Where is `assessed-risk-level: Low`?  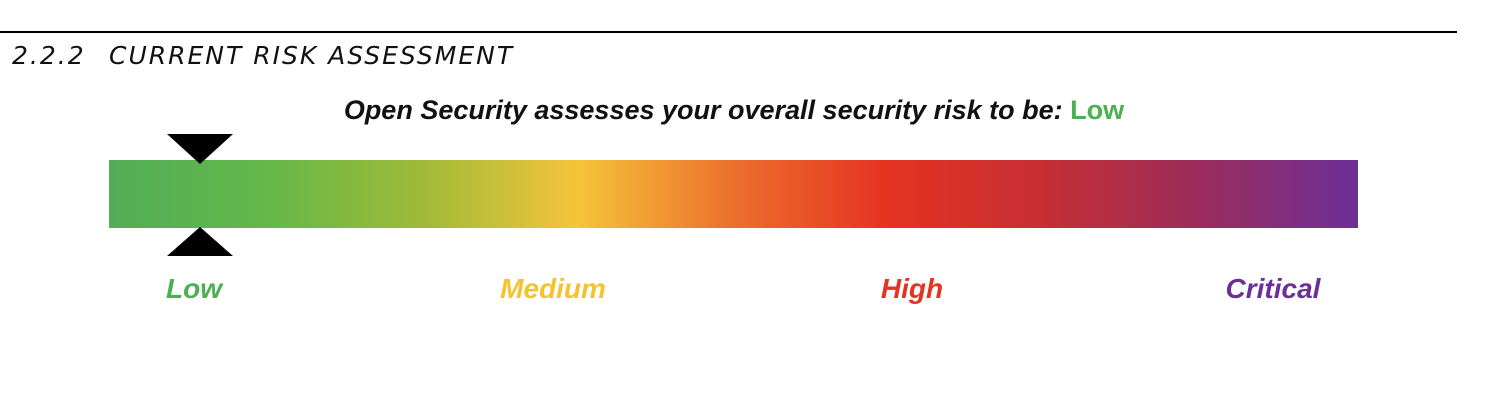
assessed-risk-level: Low is located at coordinates (1097, 110).